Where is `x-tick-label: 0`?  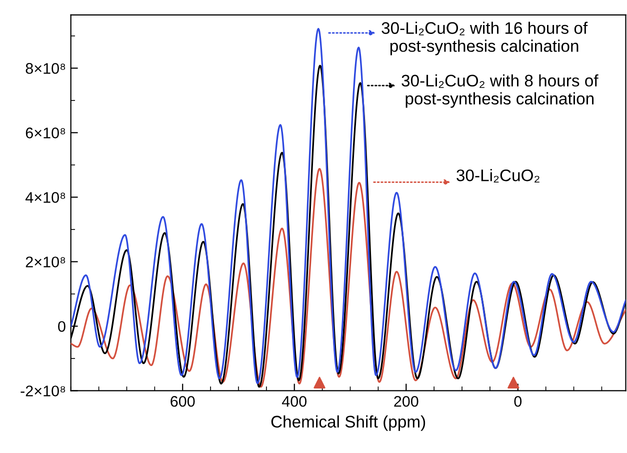 x-tick-label: 0 is located at coordinates (518, 401).